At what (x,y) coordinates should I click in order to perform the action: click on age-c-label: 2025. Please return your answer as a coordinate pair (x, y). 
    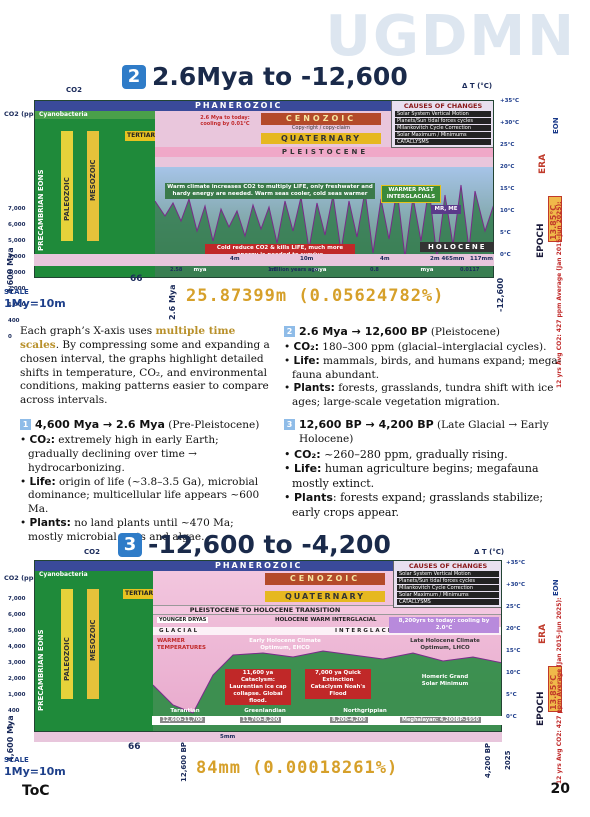
    Looking at the image, I should click on (508, 760).